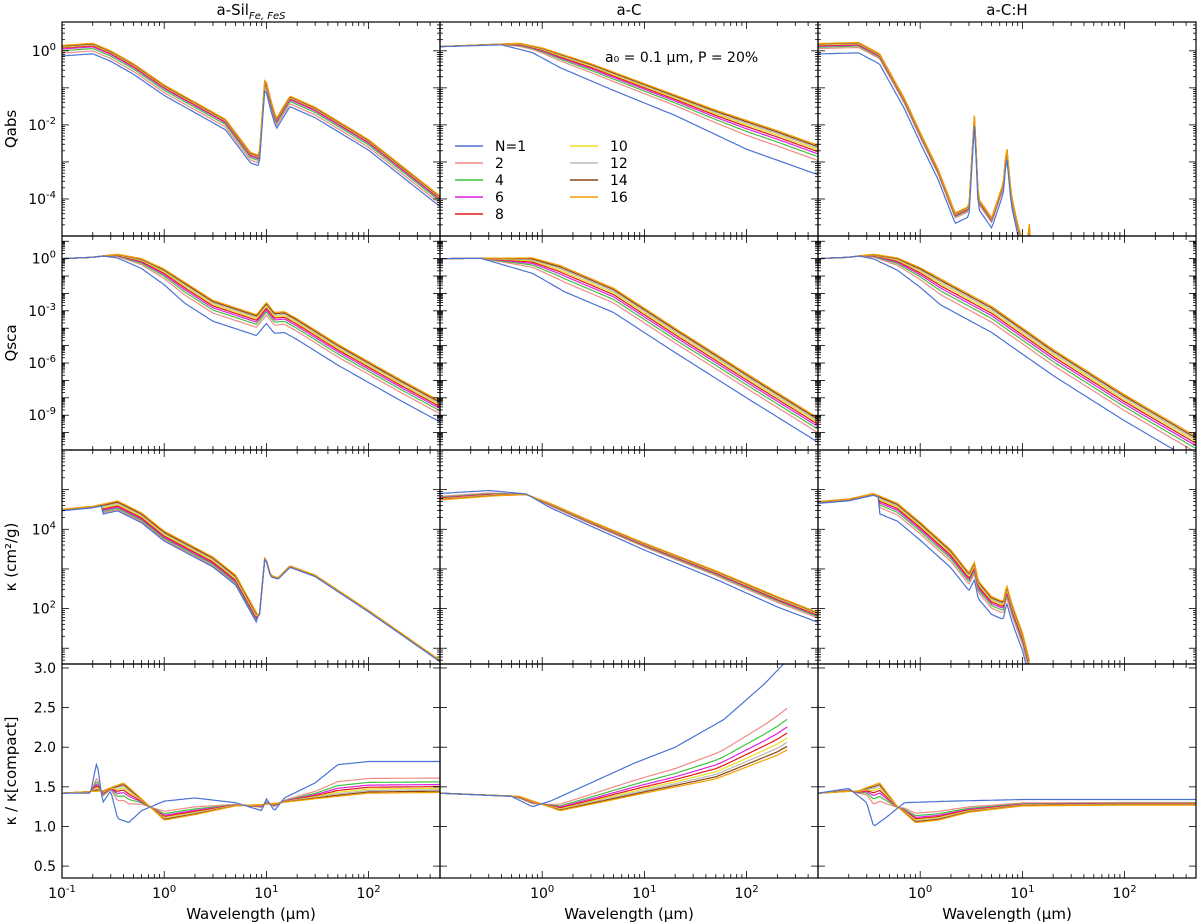  I want to click on x-tick-label-ch-0: 10⁰, so click(920, 893).